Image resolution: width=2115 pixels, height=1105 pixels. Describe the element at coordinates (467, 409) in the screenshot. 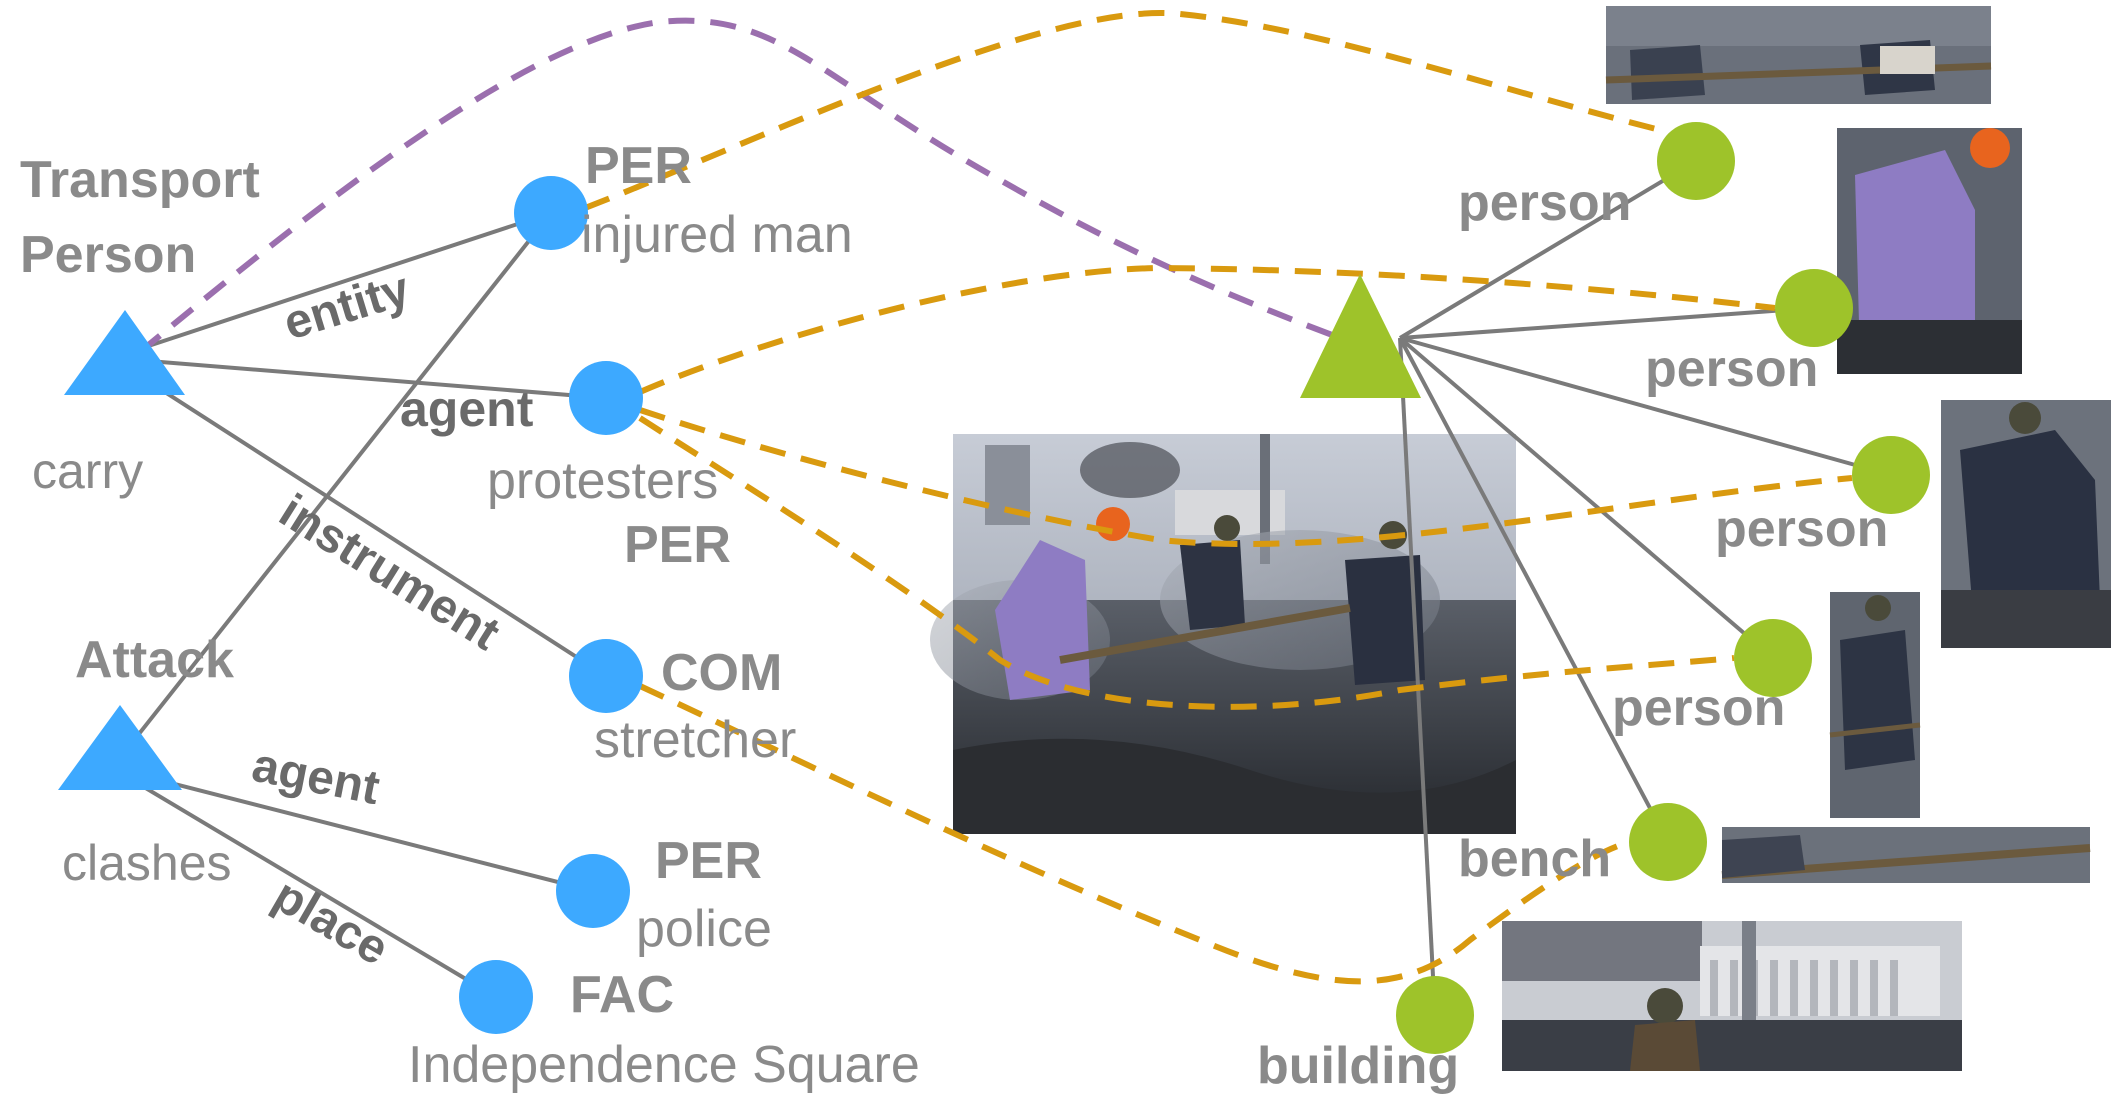

I see `role-label-agent-transport: agent` at that location.